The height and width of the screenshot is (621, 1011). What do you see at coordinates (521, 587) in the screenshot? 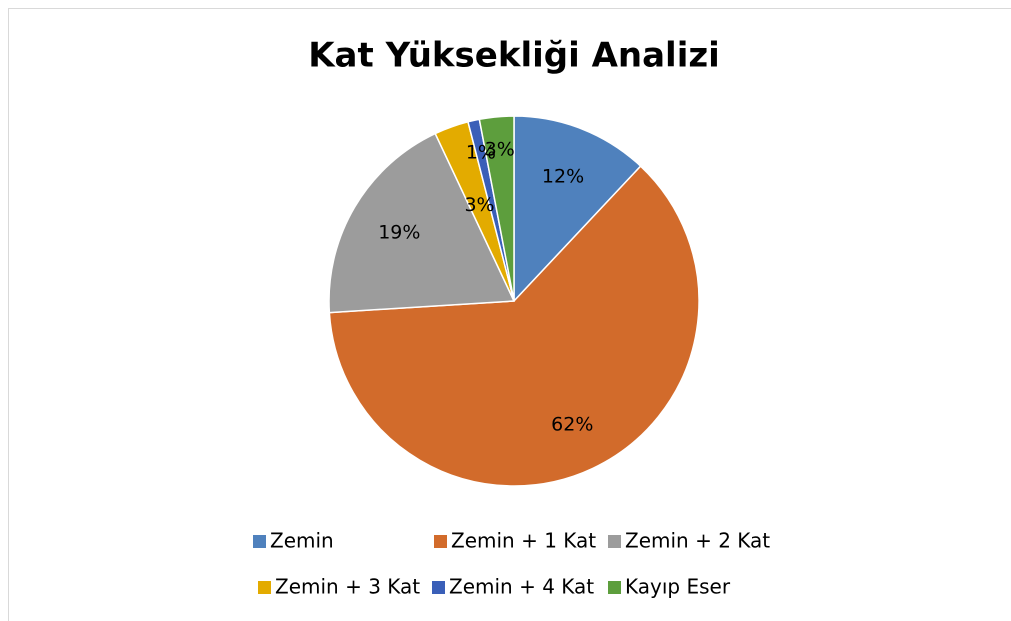
I see `legend-label: Zemin + 4 Kat` at bounding box center [521, 587].